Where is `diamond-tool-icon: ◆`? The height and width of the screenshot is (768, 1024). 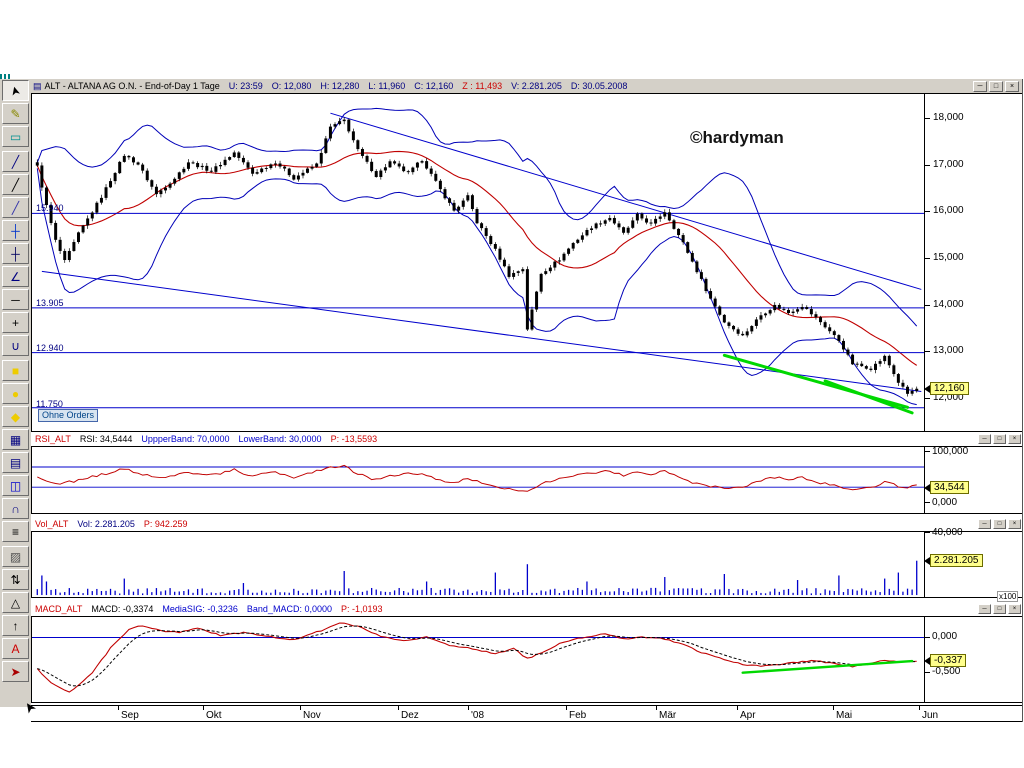 diamond-tool-icon: ◆ is located at coordinates (15, 416).